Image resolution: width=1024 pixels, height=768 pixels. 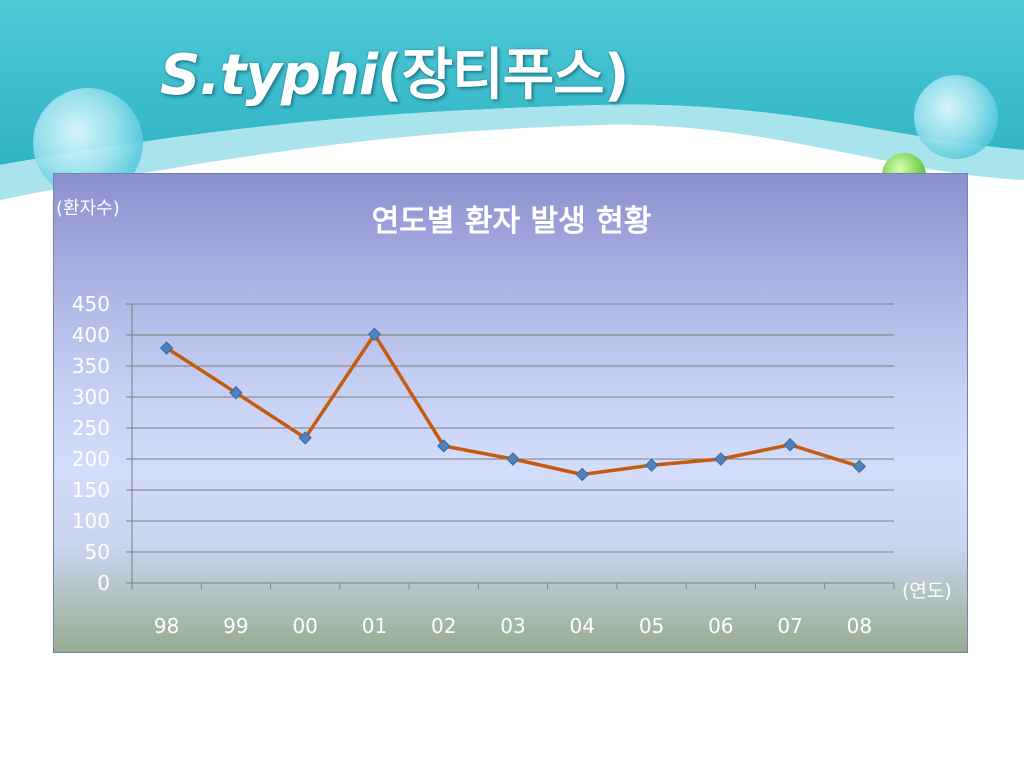 What do you see at coordinates (859, 626) in the screenshot?
I see `x-tick-label: 08` at bounding box center [859, 626].